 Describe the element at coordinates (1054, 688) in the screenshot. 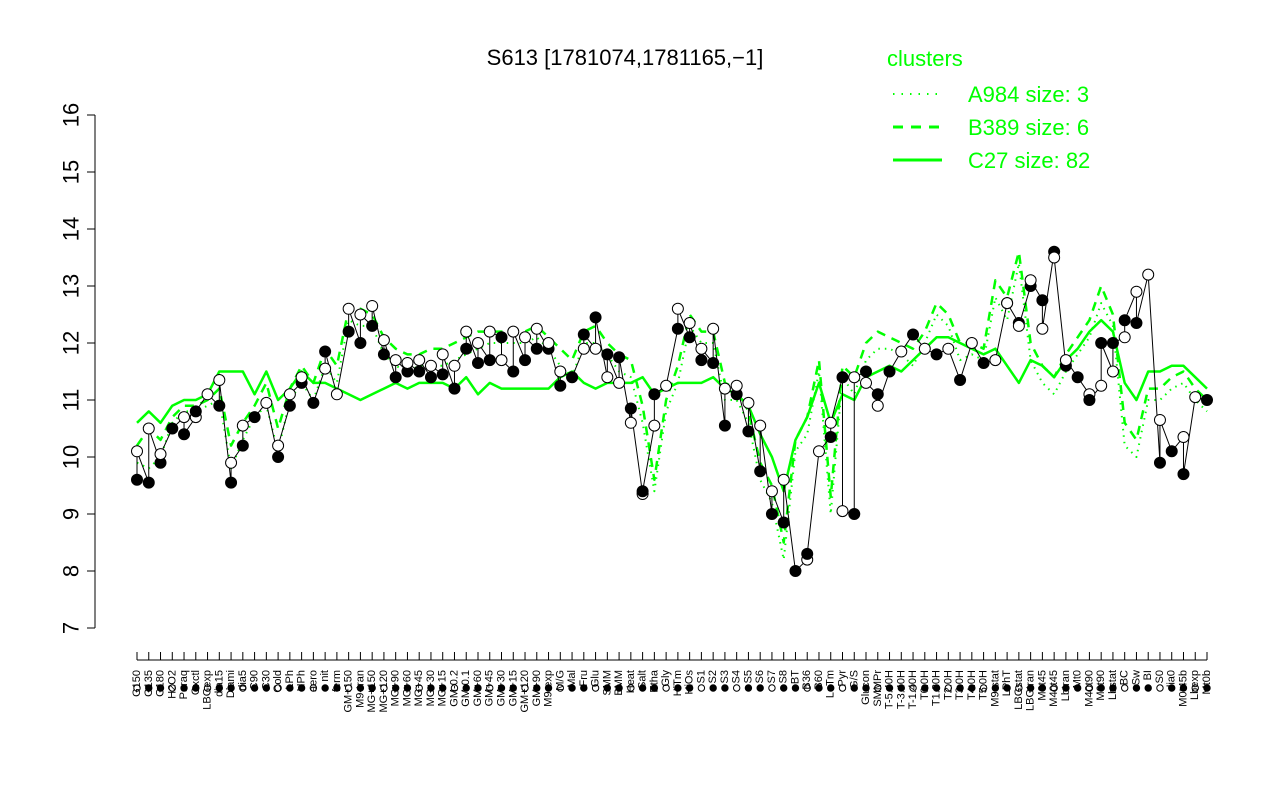

I see `x-tick-label: M40t45` at that location.